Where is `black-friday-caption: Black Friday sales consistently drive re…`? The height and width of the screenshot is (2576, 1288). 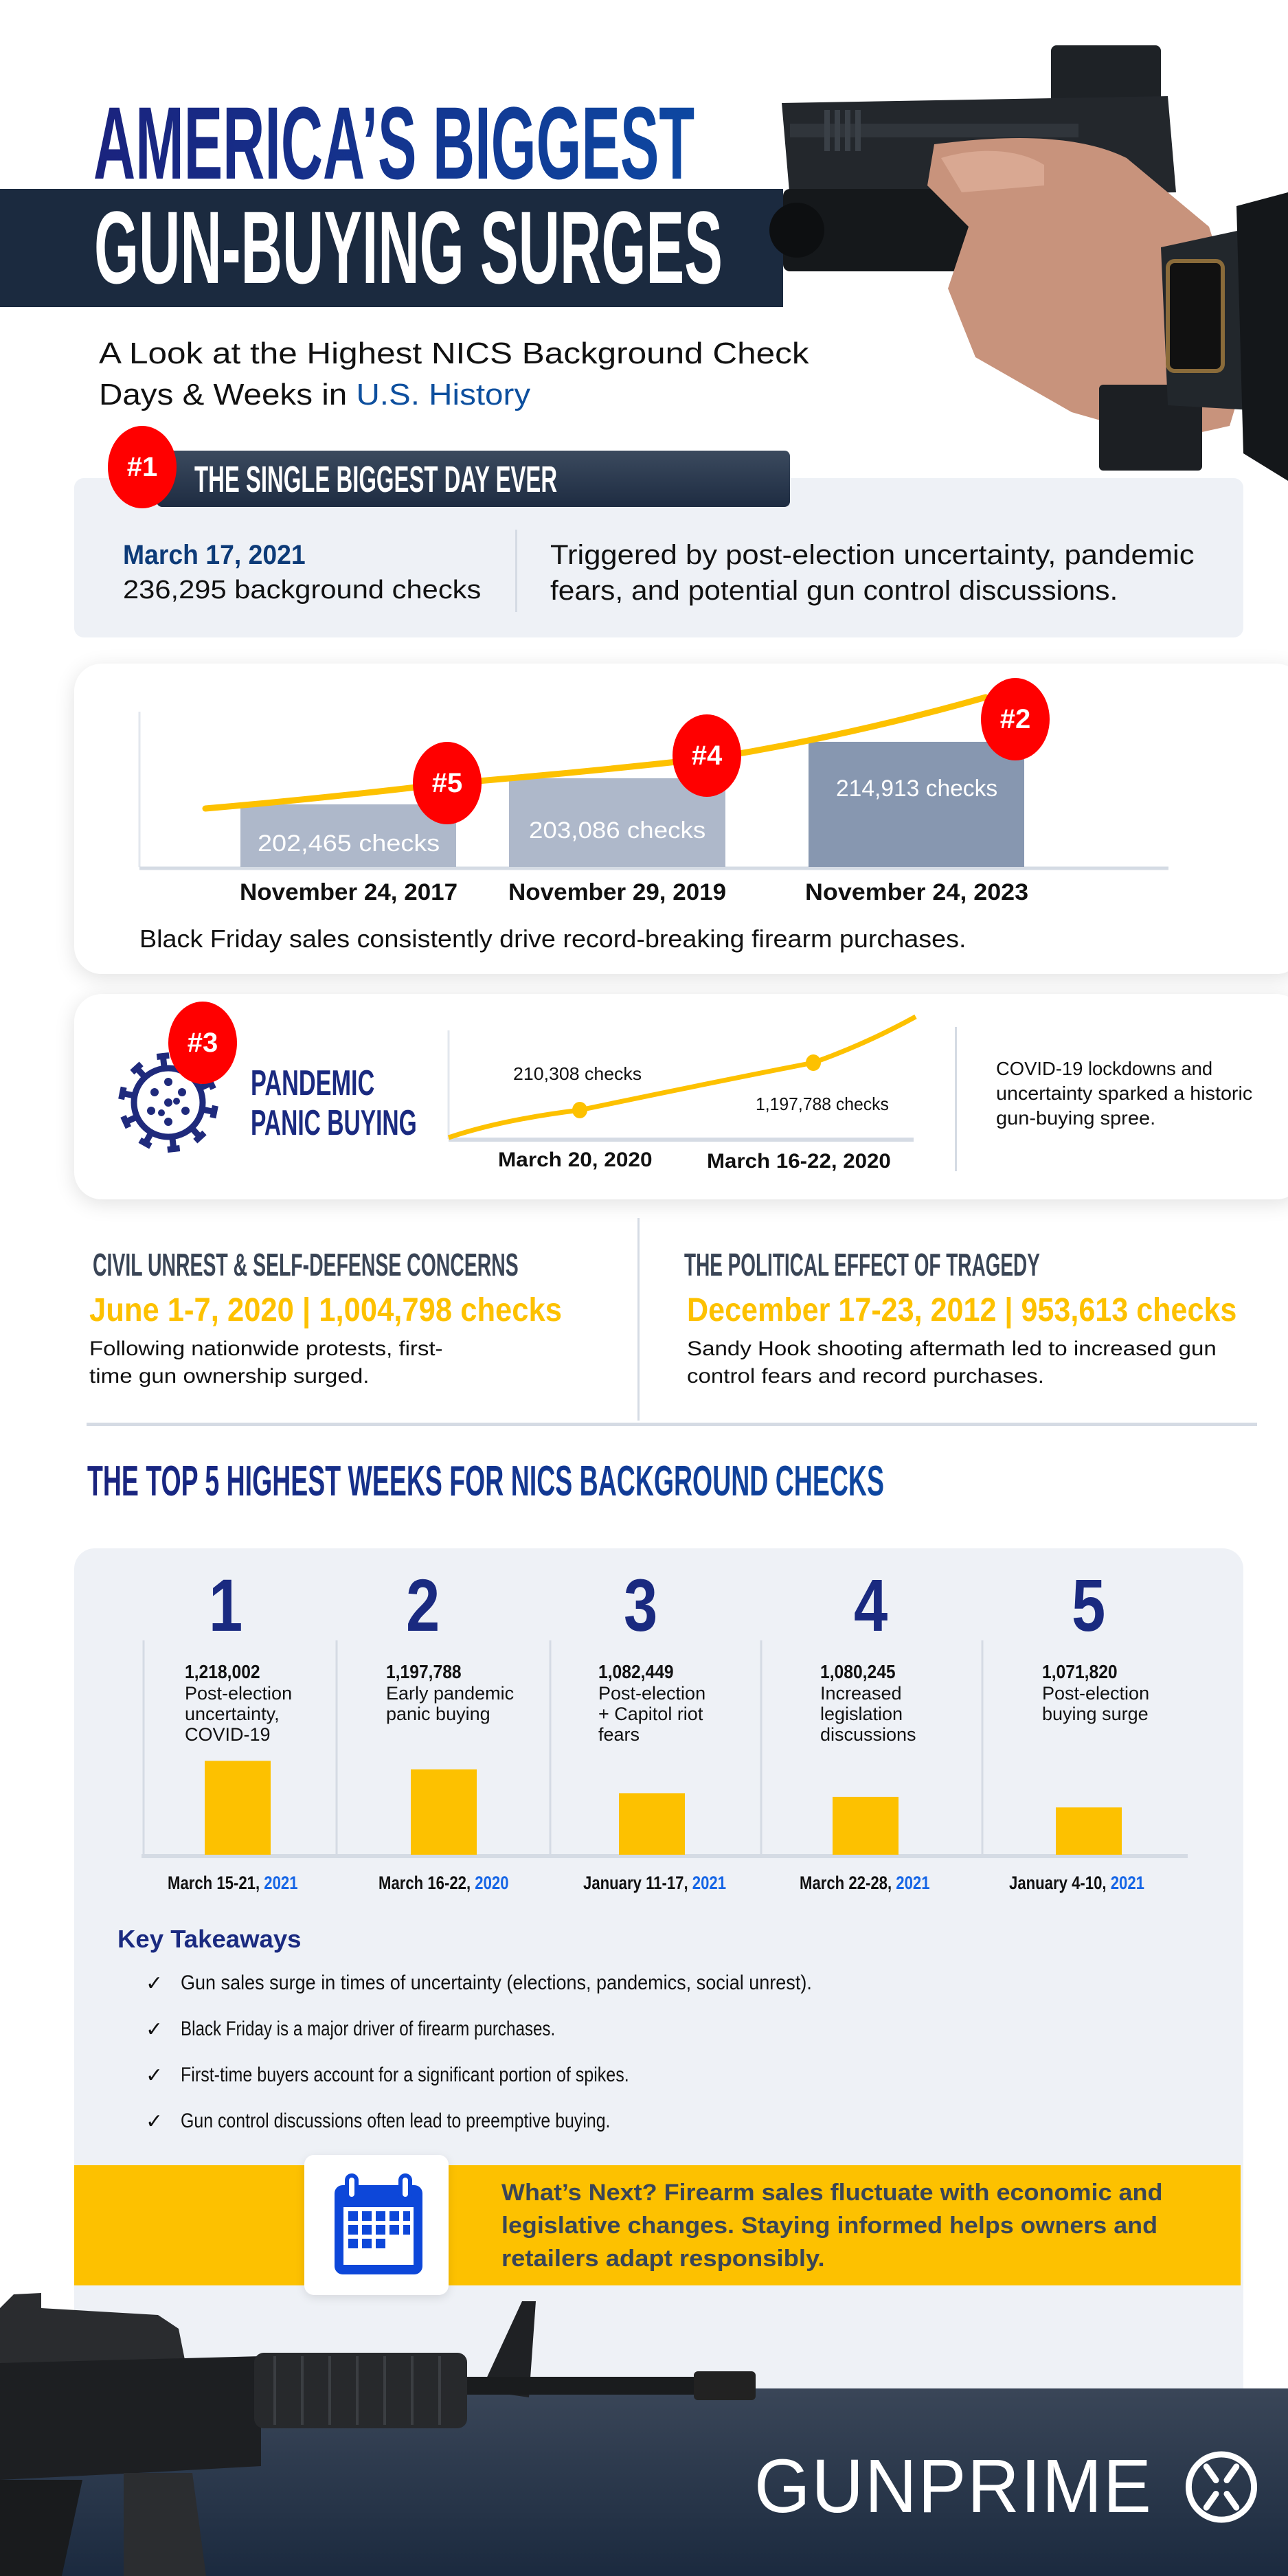
black-friday-caption: Black Friday sales consistently drive re… is located at coordinates (553, 939).